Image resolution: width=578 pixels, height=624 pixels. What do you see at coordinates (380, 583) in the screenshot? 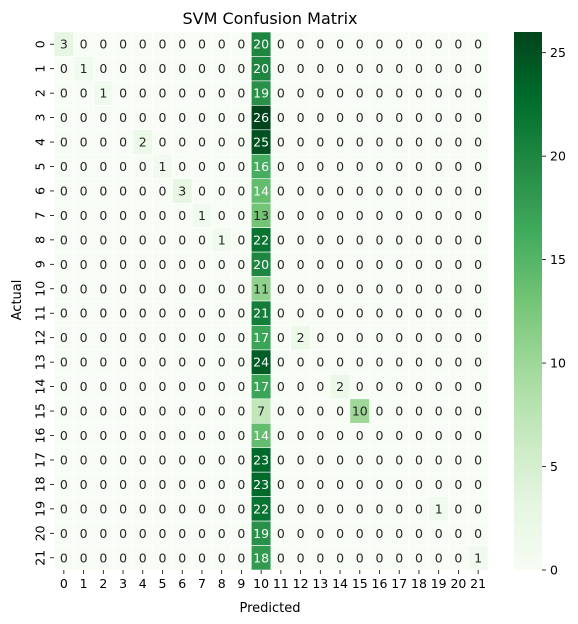
I see `x-tick-label: 16` at bounding box center [380, 583].